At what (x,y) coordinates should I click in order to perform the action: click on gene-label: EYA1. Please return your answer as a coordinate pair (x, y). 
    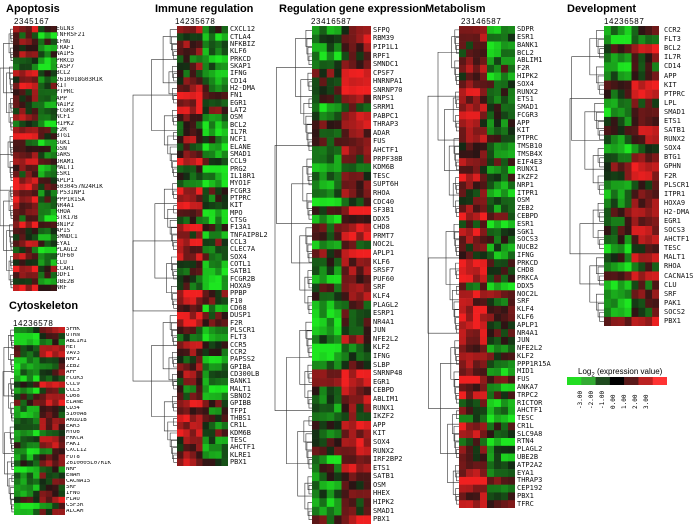
    Looking at the image, I should click on (525, 473).